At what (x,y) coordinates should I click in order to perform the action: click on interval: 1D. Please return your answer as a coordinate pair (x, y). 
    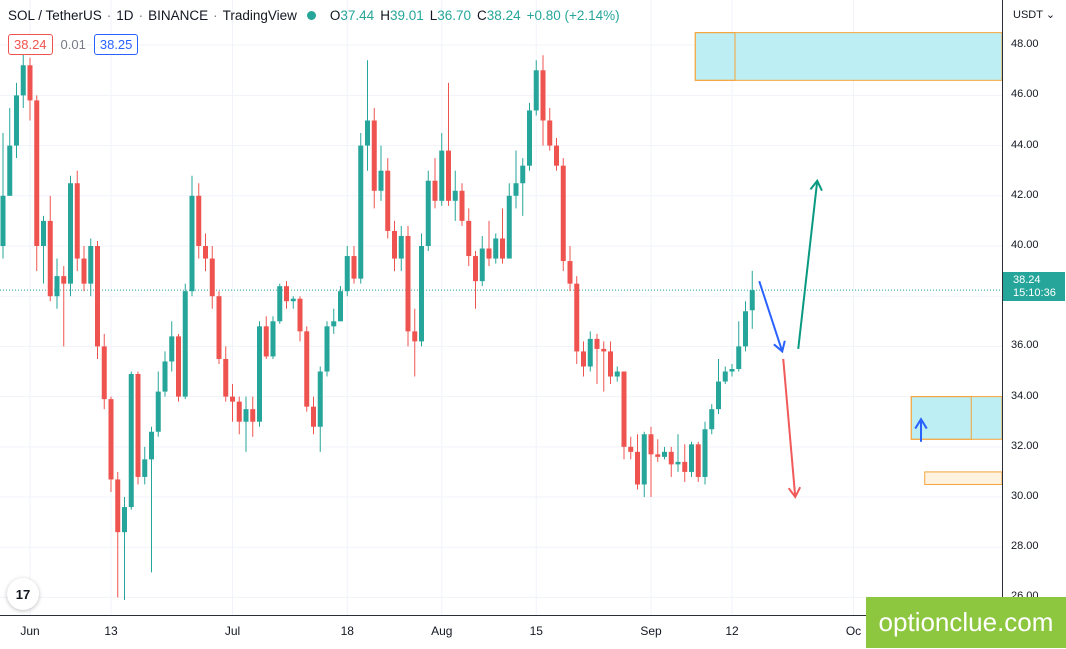
    Looking at the image, I should click on (125, 15).